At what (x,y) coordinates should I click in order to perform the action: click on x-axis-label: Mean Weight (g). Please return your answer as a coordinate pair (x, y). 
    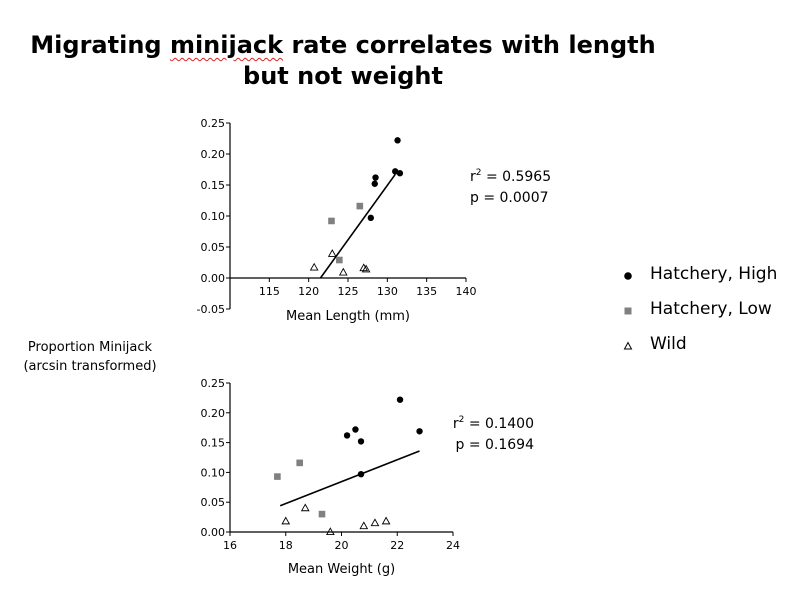
    Looking at the image, I should click on (341, 569).